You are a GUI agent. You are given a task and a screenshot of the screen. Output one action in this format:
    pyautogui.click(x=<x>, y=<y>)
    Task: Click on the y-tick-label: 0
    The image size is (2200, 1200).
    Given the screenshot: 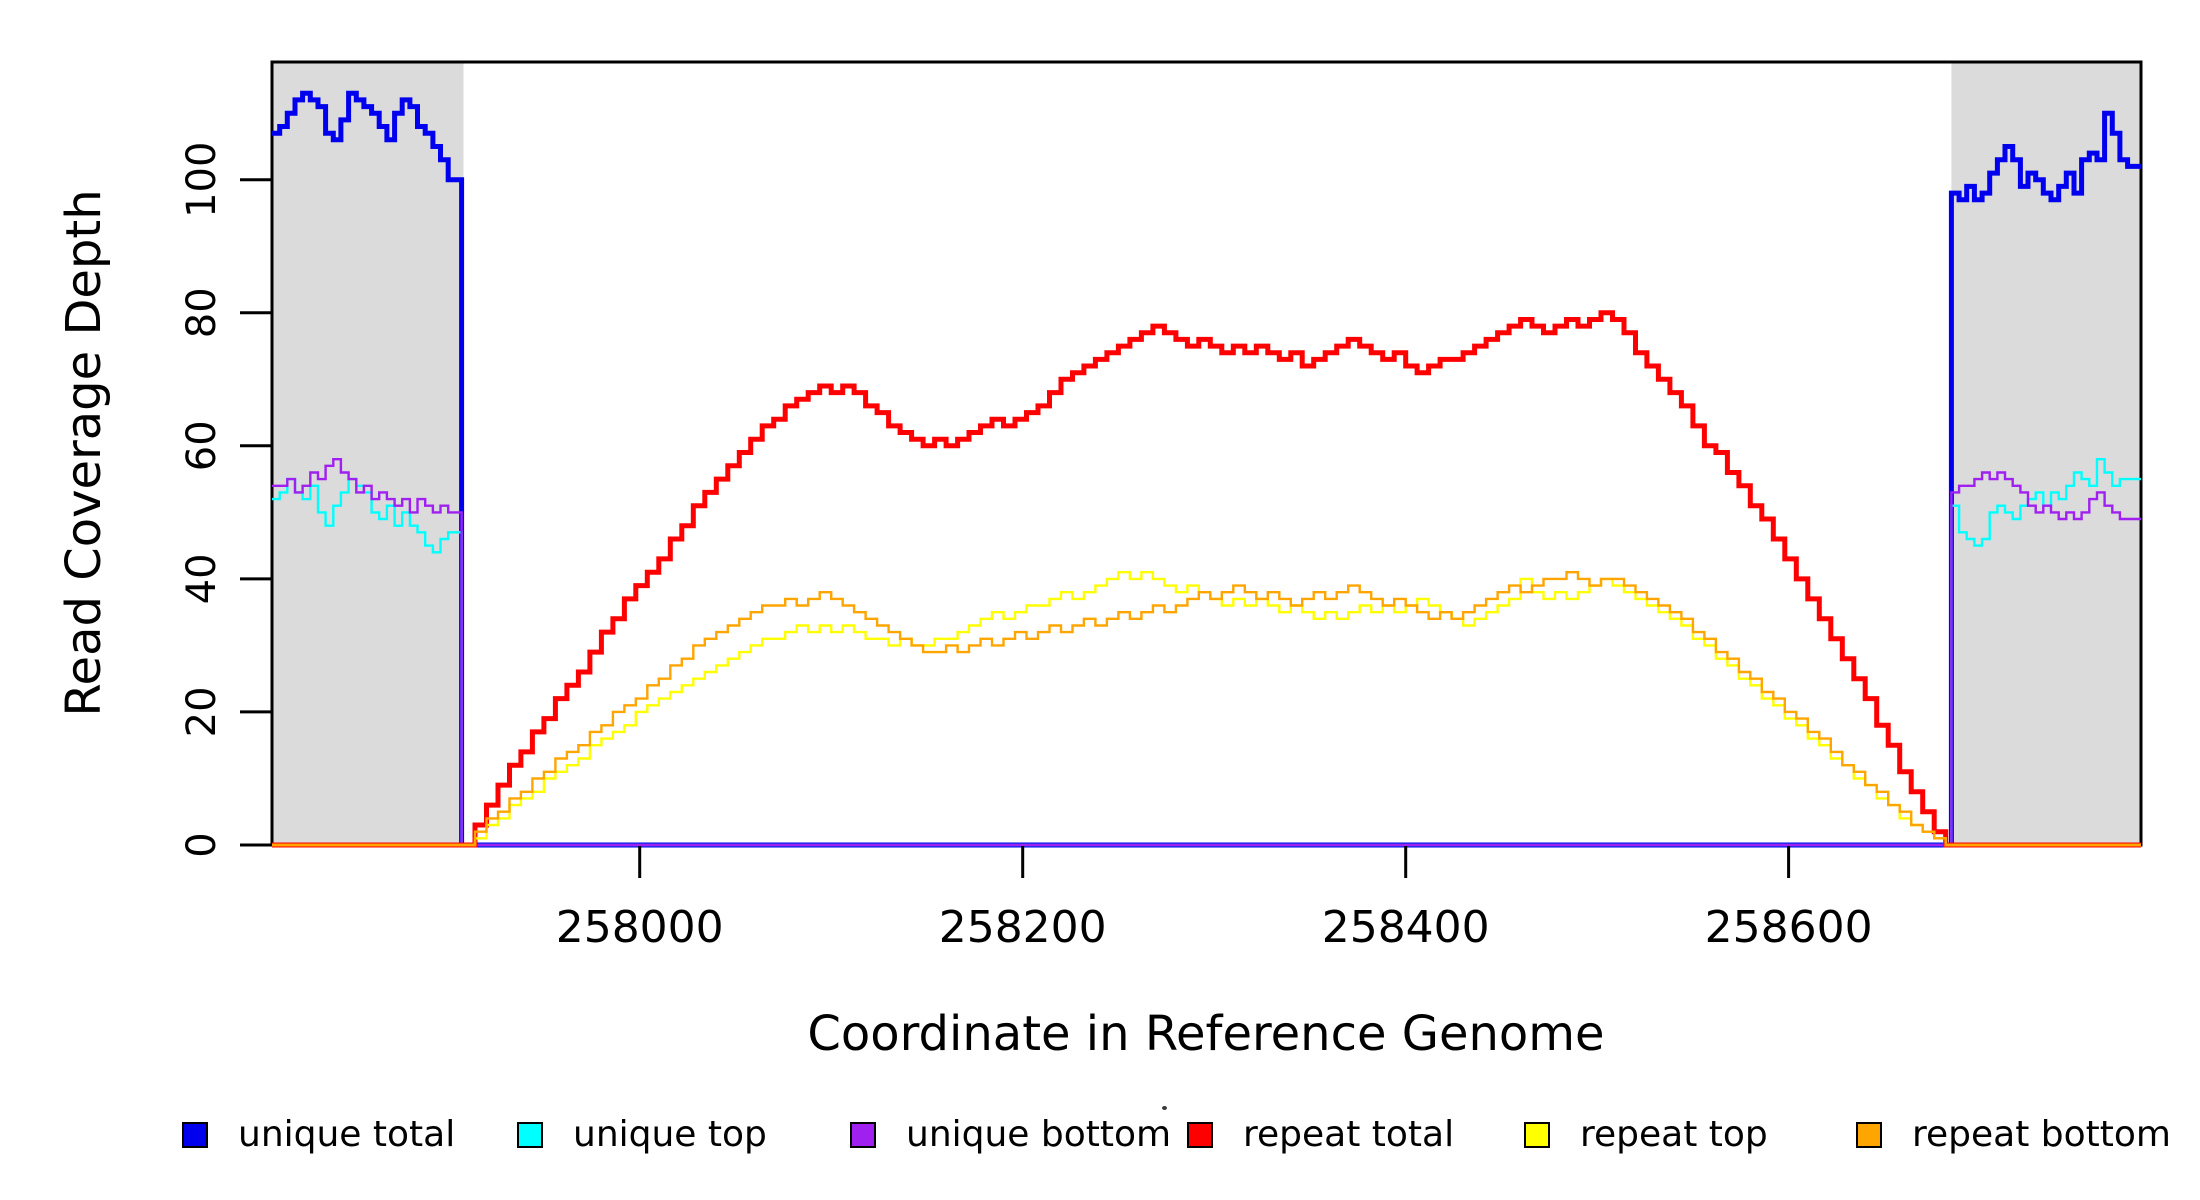 What is the action you would take?
    pyautogui.click(x=202, y=844)
    